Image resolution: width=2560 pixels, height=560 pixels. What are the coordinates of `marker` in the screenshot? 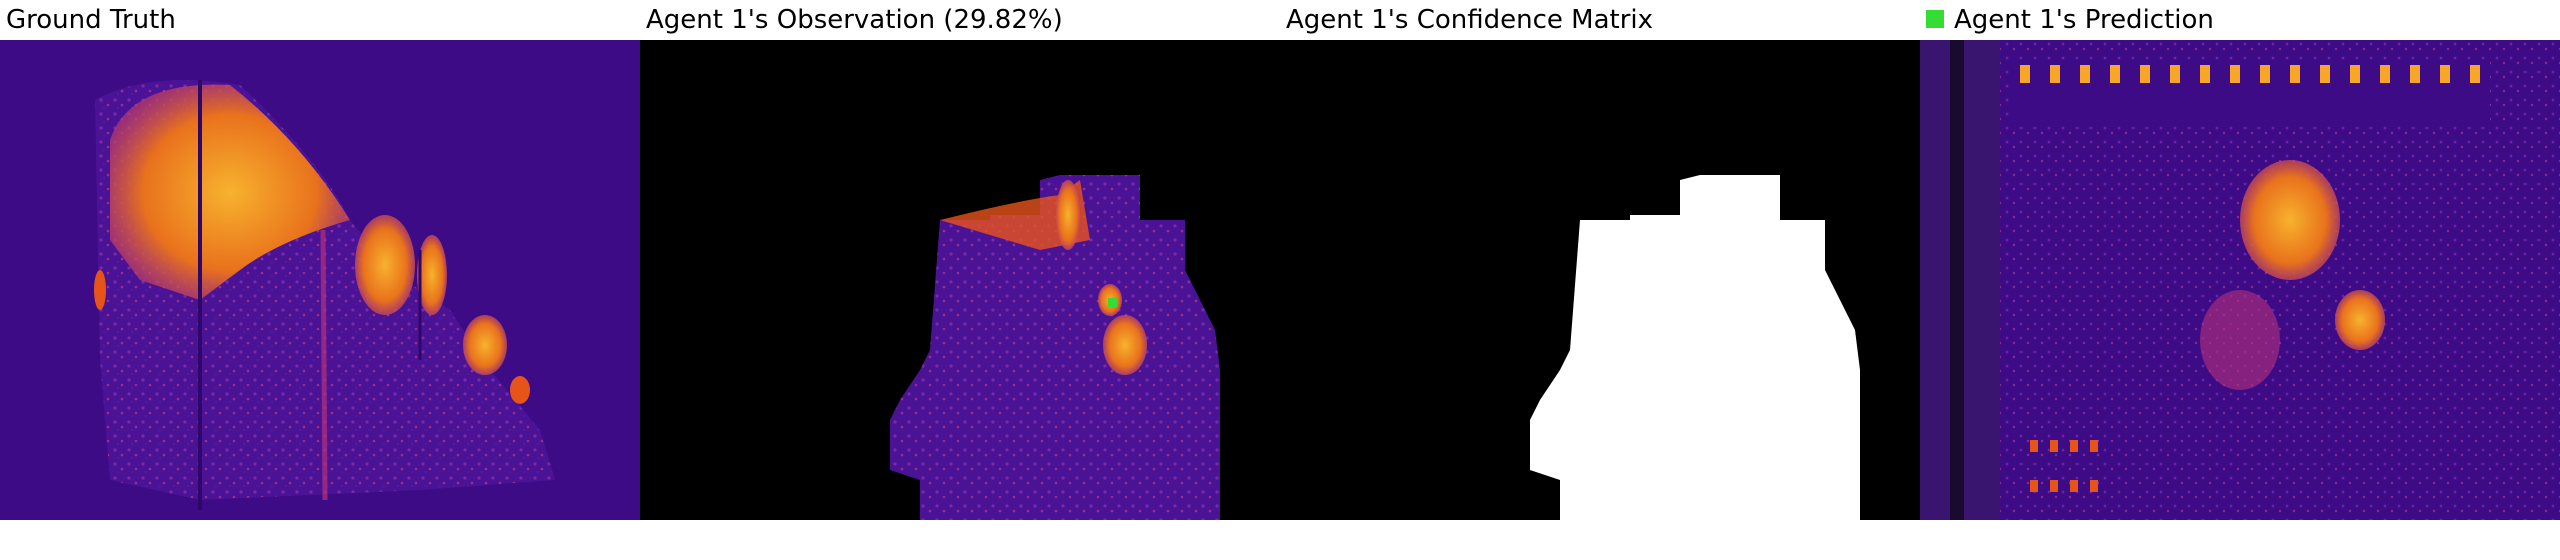 It's located at (1112, 302).